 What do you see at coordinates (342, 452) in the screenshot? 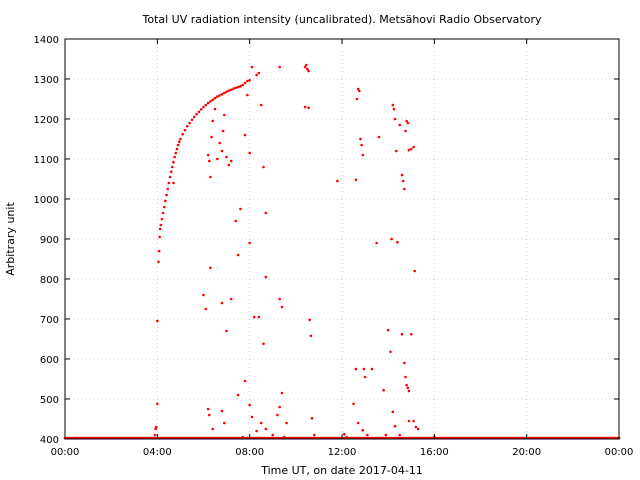
I see `x-tick-label: 12:00` at bounding box center [342, 452].